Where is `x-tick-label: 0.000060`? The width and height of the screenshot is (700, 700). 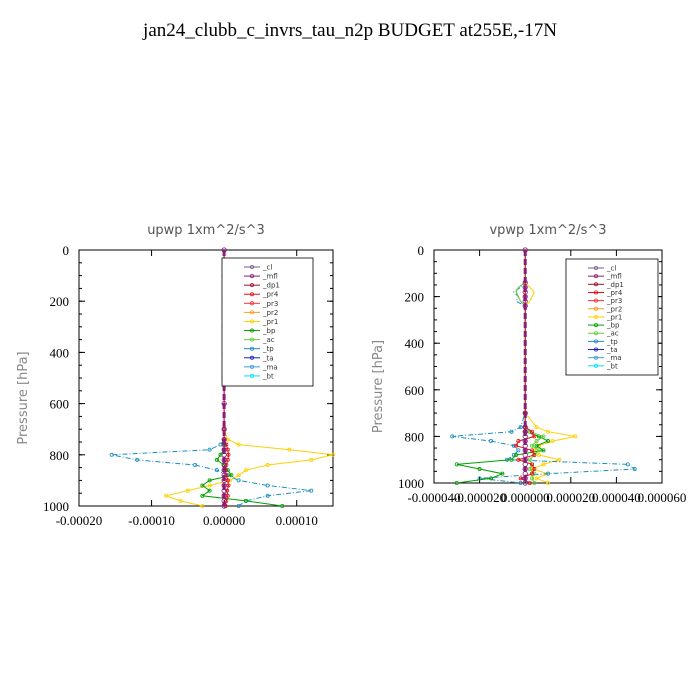
x-tick-label: 0.000060 is located at coordinates (662, 497).